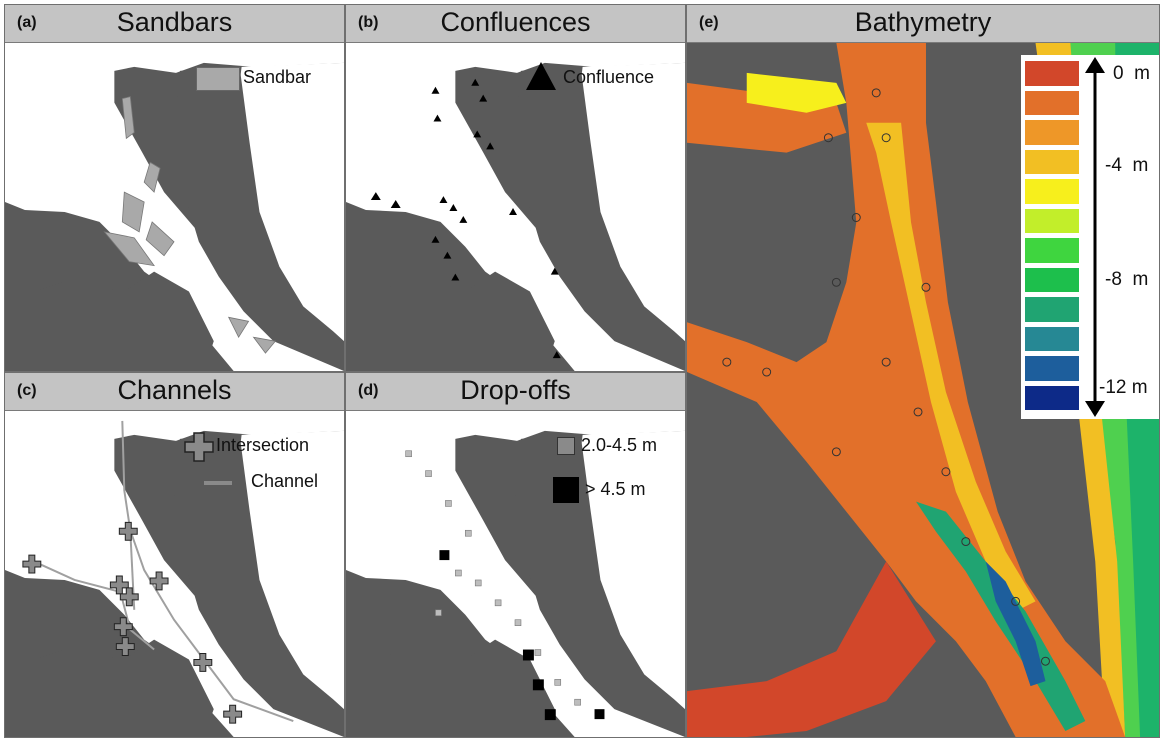 The height and width of the screenshot is (742, 1164). What do you see at coordinates (174, 22) in the screenshot?
I see `panel-title: Sandbars` at bounding box center [174, 22].